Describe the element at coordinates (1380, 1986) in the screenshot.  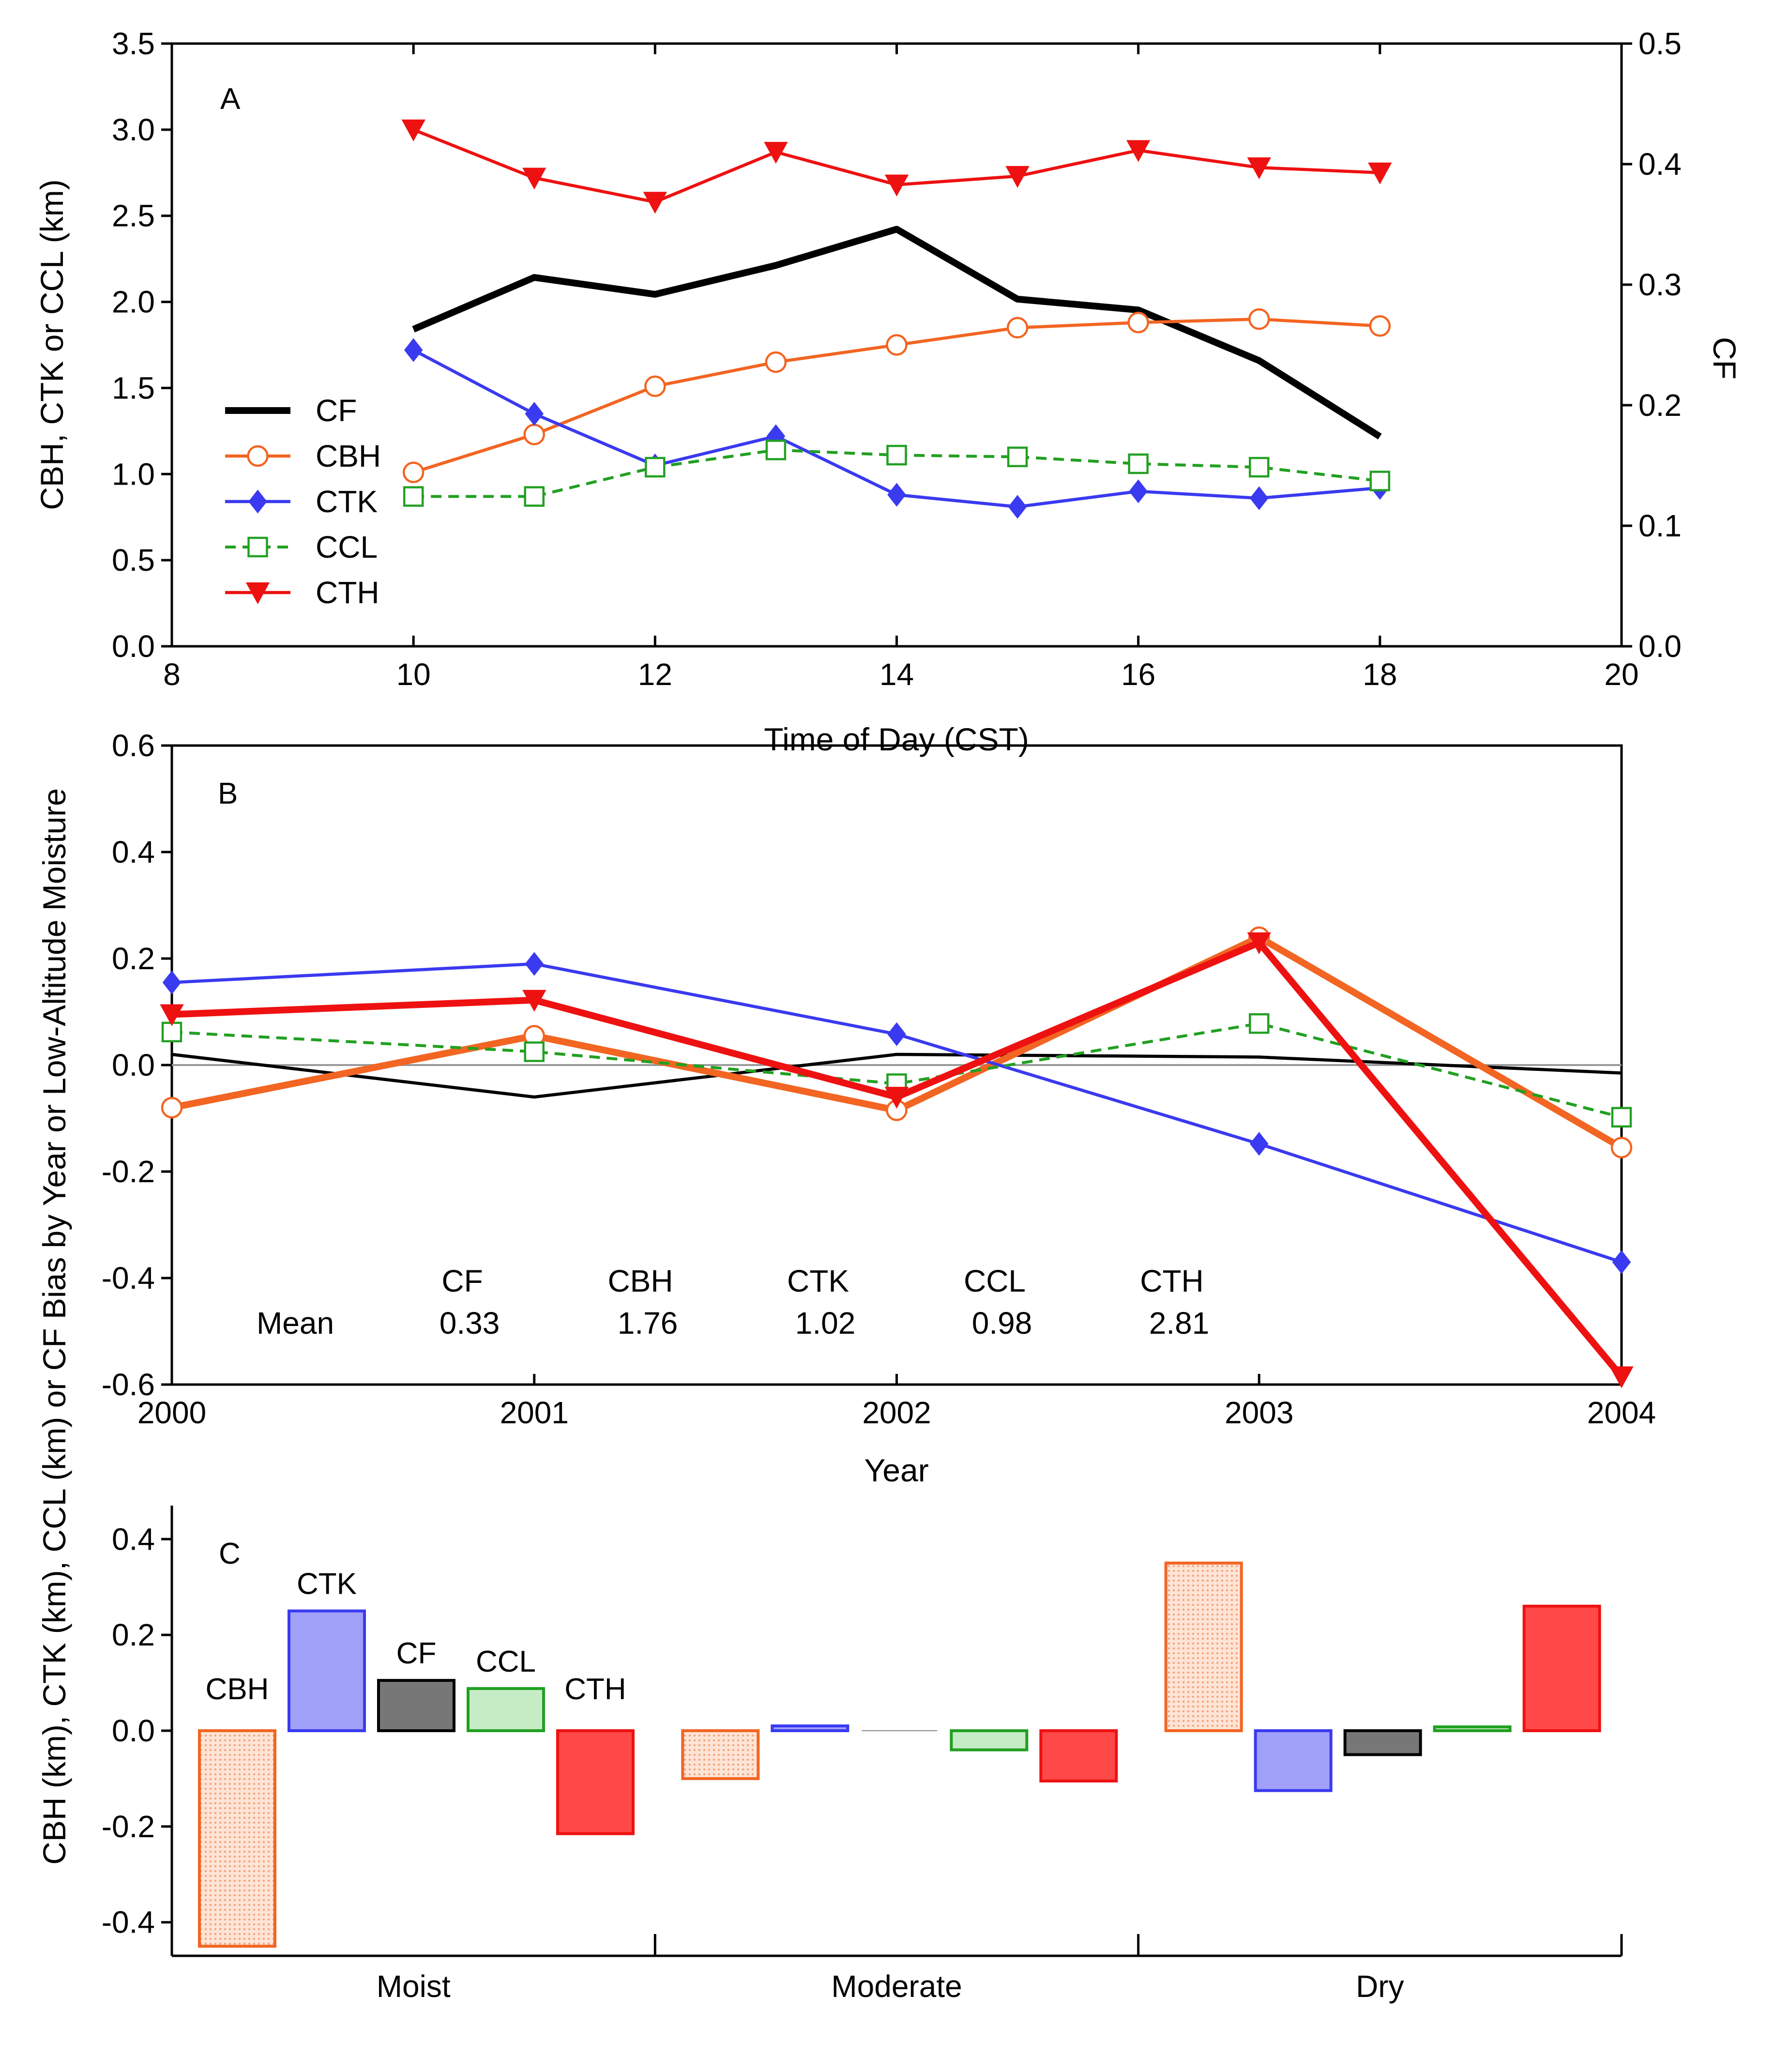
I see `category-label-dry: Dry` at that location.